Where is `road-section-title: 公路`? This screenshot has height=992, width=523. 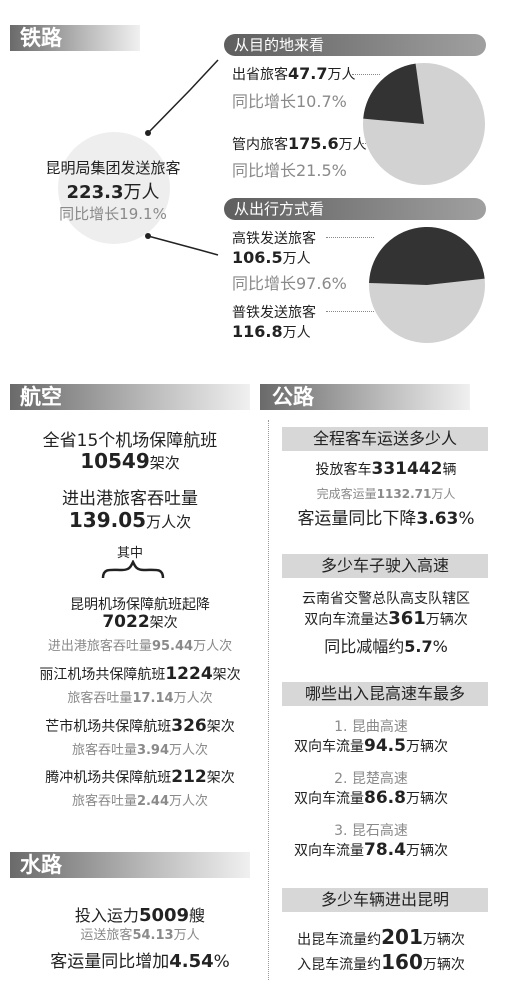
road-section-title: 公路 is located at coordinates (293, 397).